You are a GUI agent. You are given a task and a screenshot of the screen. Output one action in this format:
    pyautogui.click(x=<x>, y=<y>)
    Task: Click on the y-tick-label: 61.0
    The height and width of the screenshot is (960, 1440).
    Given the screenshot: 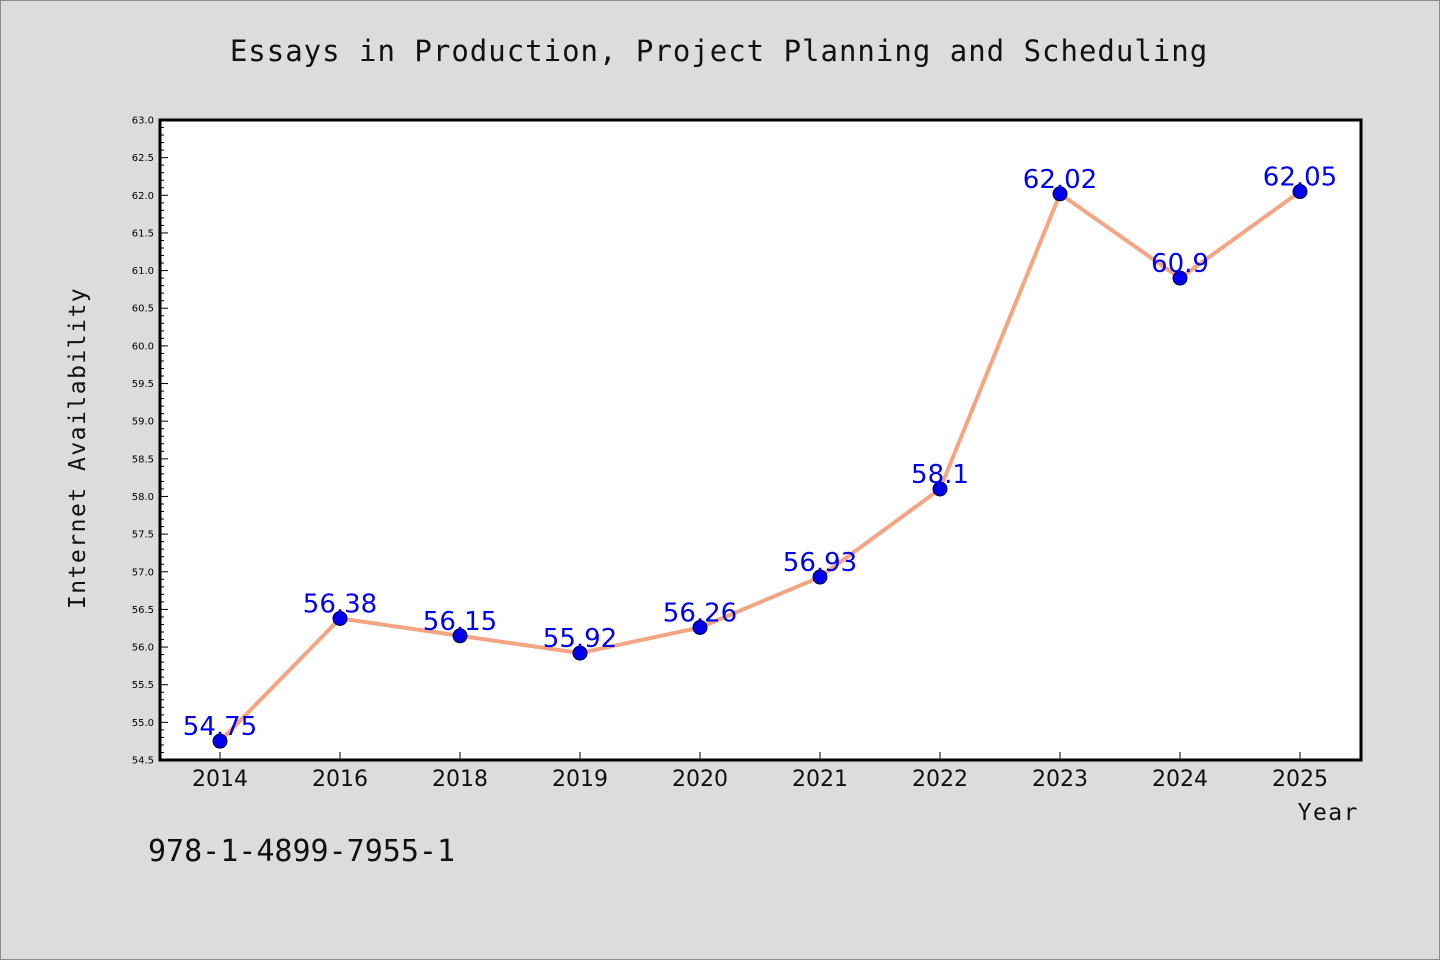 What is the action you would take?
    pyautogui.click(x=143, y=271)
    